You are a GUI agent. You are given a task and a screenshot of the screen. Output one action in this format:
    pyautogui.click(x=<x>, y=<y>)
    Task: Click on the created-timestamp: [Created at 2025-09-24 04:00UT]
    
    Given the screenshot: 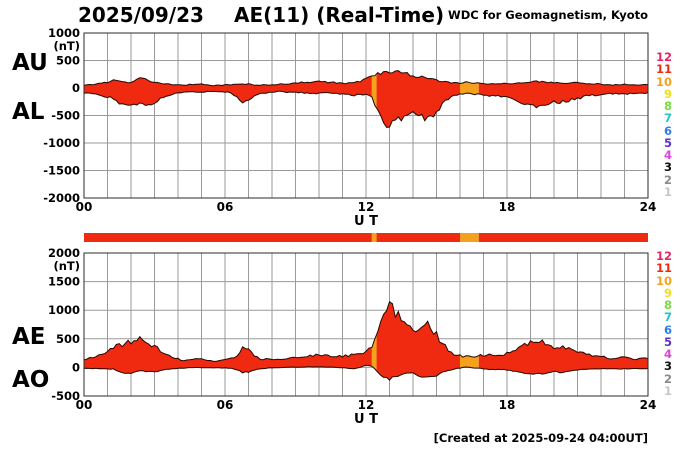 What is the action you would take?
    pyautogui.click(x=540, y=438)
    